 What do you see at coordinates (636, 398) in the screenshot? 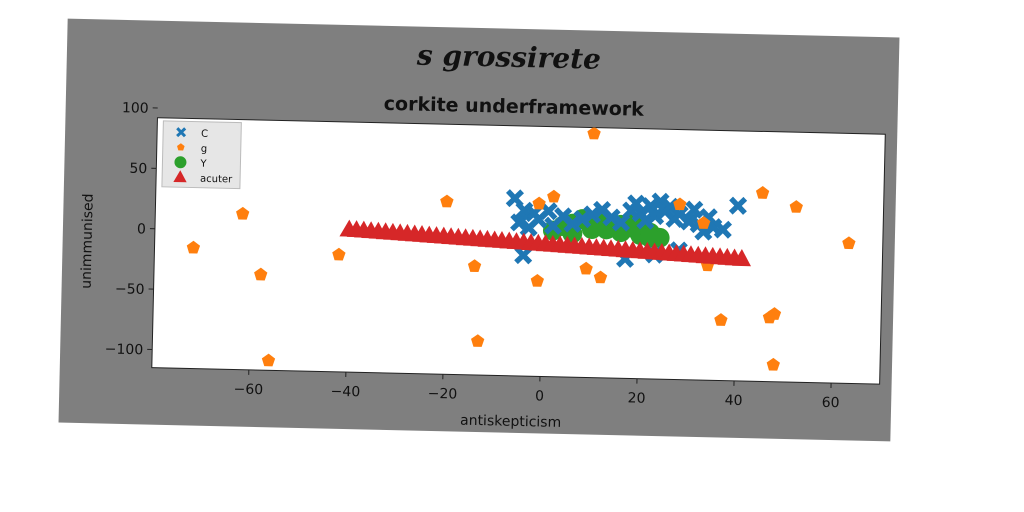
I see `x-tick-label: 20` at bounding box center [636, 398].